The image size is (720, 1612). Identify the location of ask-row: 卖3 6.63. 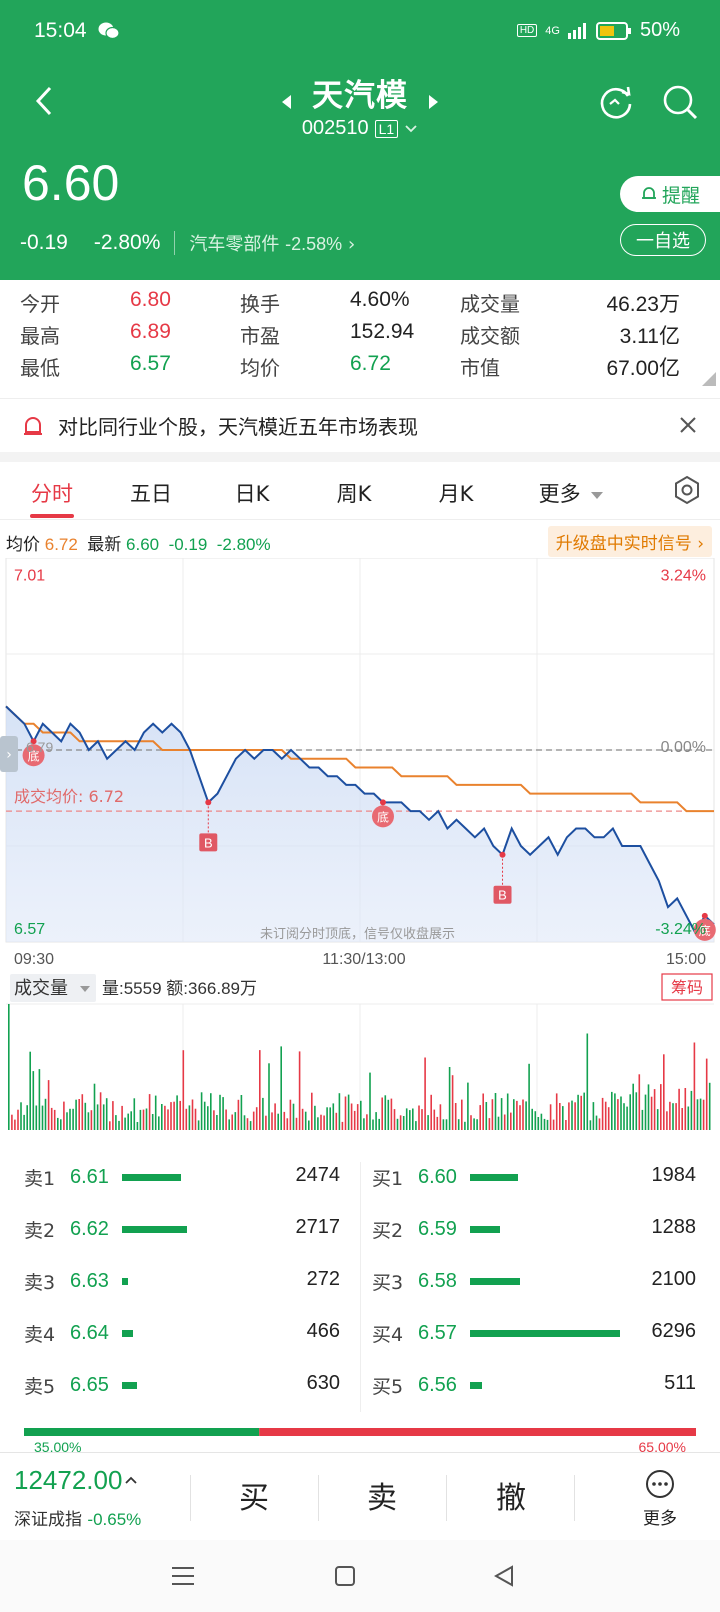
(76, 1281).